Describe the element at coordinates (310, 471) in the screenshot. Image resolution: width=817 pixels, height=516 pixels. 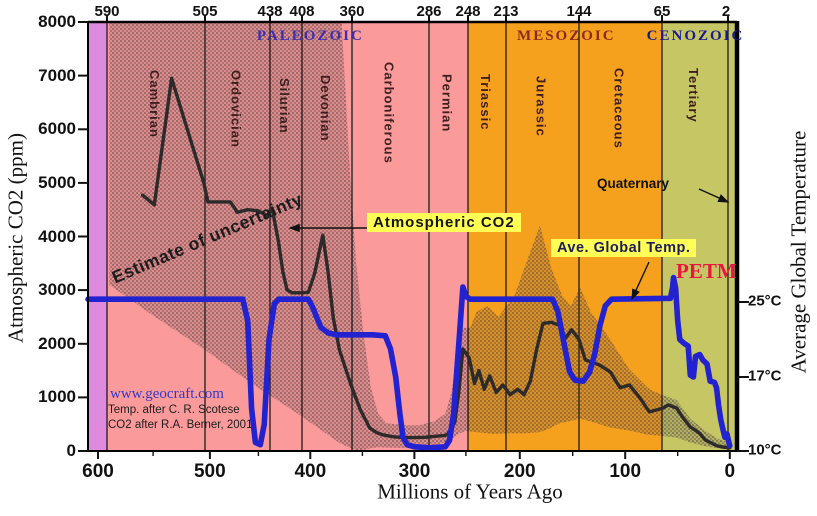
I see `age-tick-label: 400` at that location.